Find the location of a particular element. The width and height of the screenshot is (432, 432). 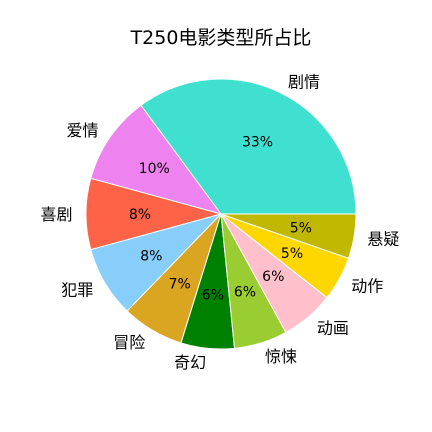

percent-label-8: 6% is located at coordinates (273, 277).